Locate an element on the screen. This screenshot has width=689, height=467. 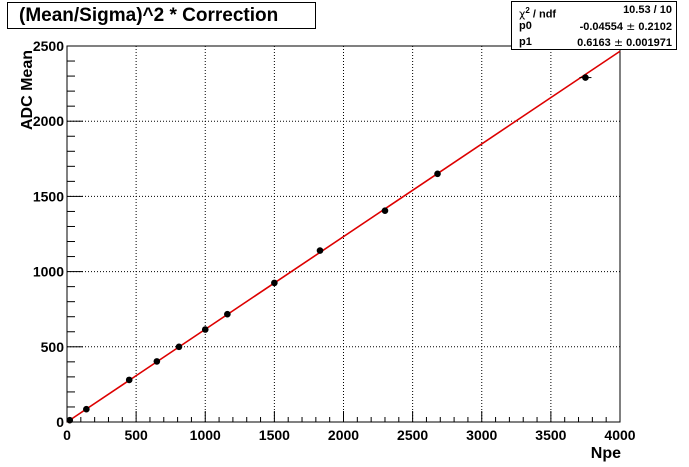
stats-value-chi2: 10.53 / 10 is located at coordinates (647, 10).